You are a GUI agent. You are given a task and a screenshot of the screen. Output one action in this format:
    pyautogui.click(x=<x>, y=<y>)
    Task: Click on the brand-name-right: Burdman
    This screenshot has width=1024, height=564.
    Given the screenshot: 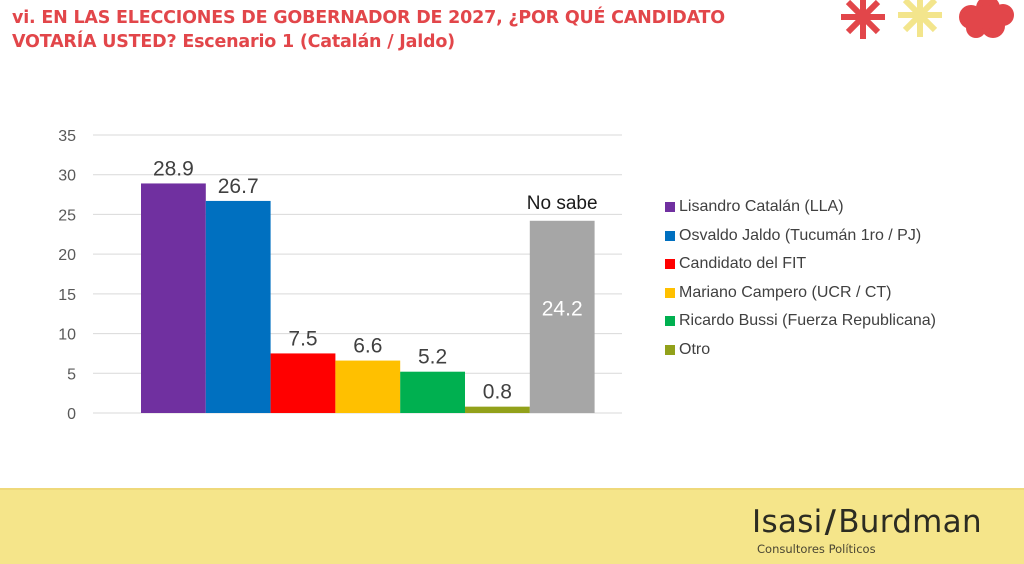 What is the action you would take?
    pyautogui.click(x=910, y=522)
    